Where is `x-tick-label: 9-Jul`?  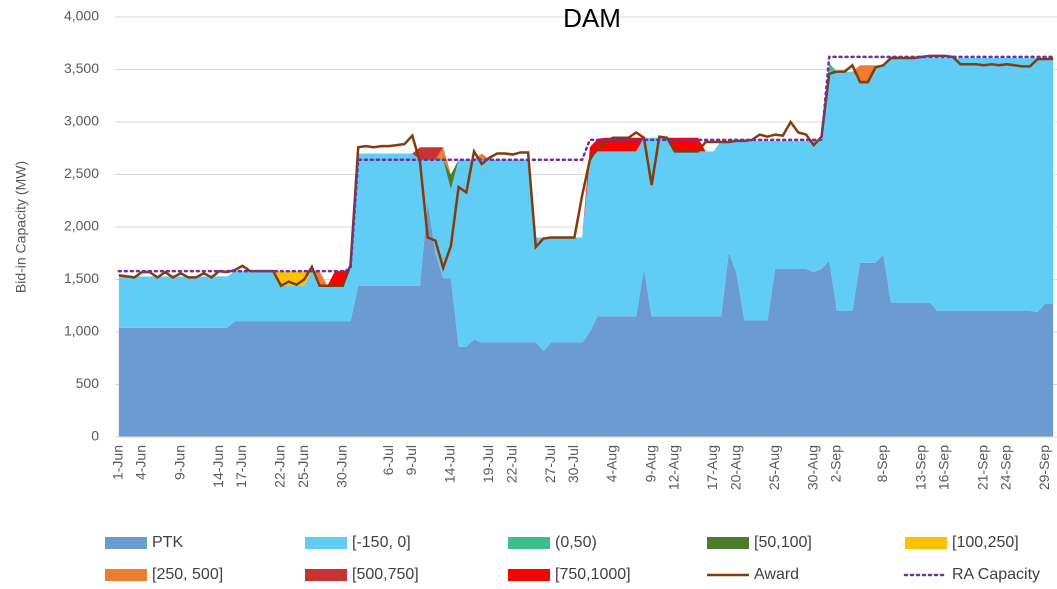
x-tick-label: 9-Jul is located at coordinates (411, 460).